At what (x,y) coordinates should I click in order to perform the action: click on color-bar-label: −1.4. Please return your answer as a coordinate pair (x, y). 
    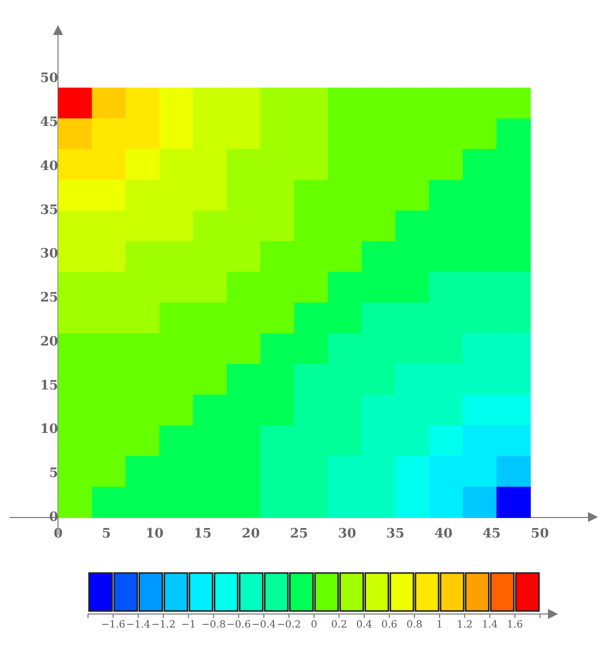
    Looking at the image, I should click on (138, 625).